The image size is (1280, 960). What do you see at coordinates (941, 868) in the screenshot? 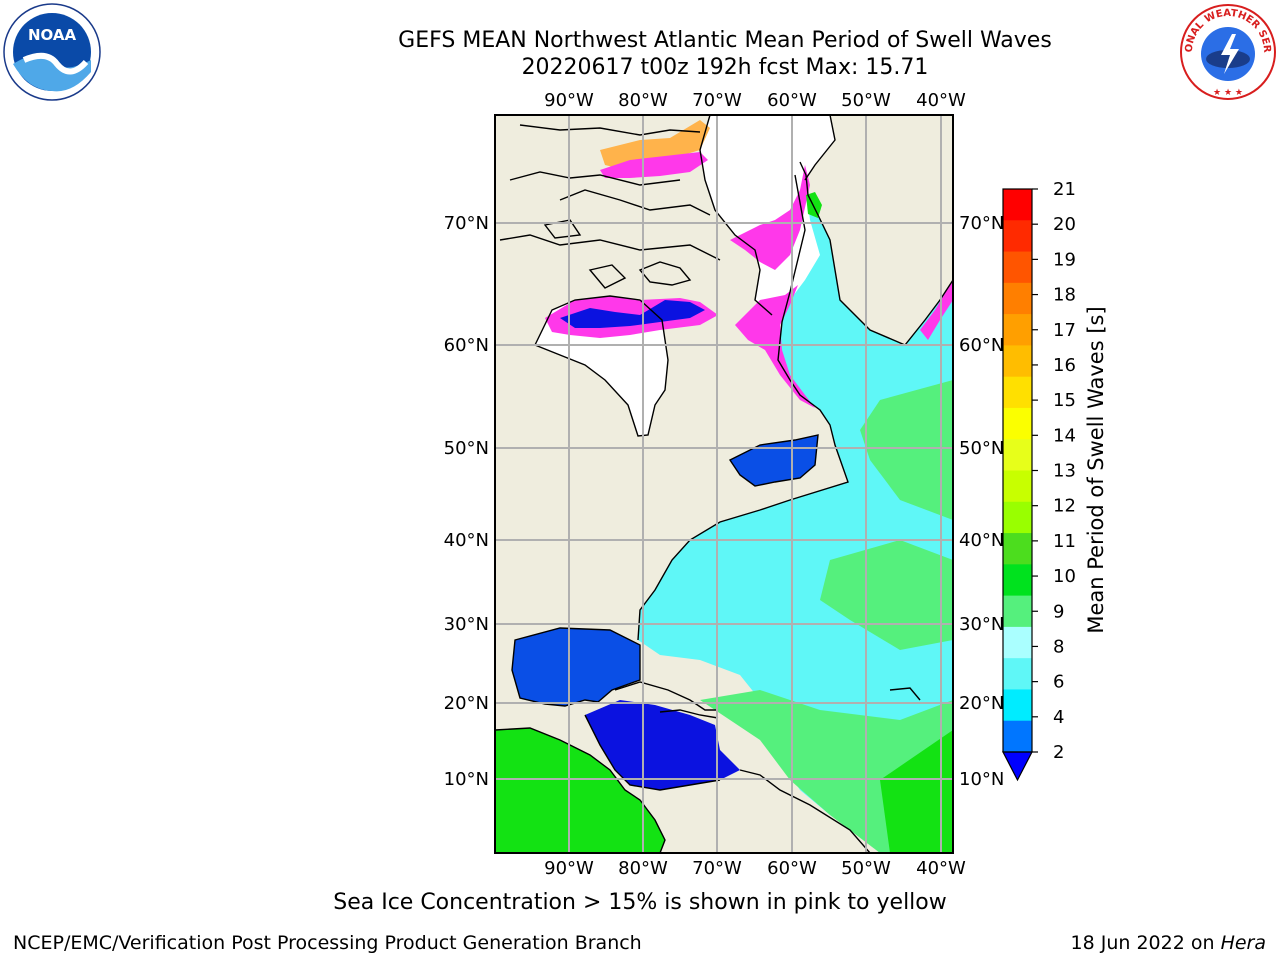
I see `lon-label-bottom: 40°W` at bounding box center [941, 868].